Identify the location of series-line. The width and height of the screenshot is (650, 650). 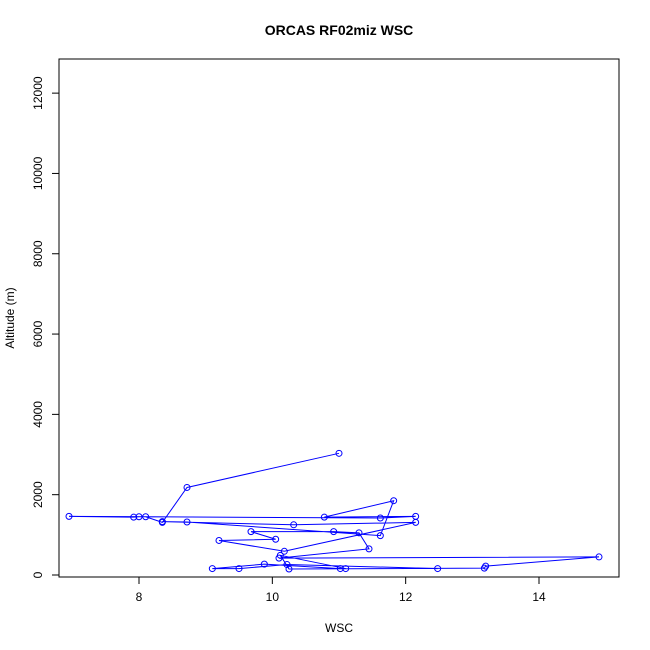
(334, 511).